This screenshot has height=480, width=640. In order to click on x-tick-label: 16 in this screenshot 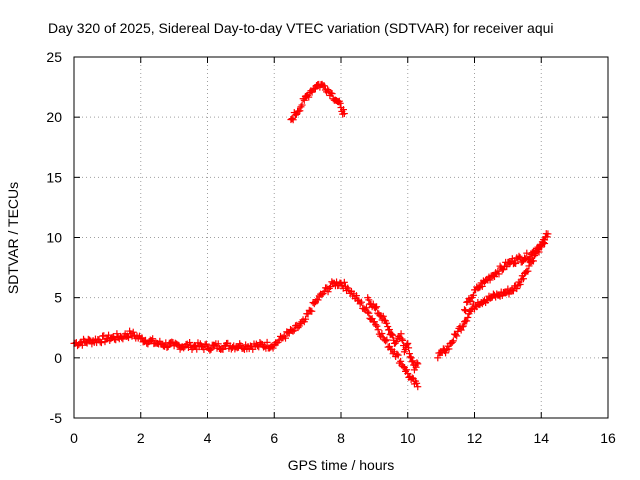, I will do `click(608, 438)`.